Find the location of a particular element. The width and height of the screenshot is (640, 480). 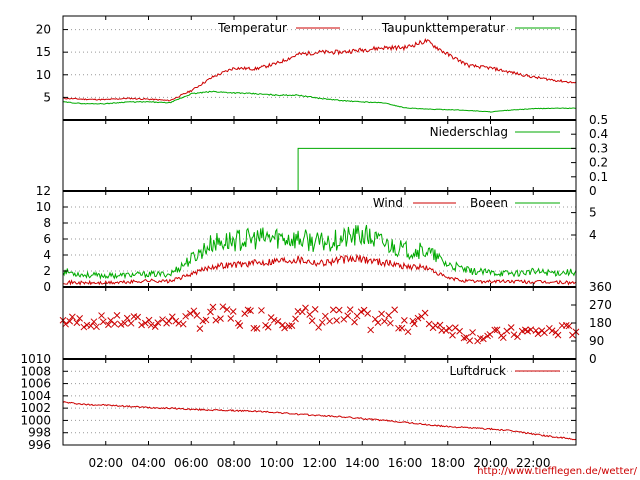

ytick-label-p1-1: 0.1 is located at coordinates (598, 177).